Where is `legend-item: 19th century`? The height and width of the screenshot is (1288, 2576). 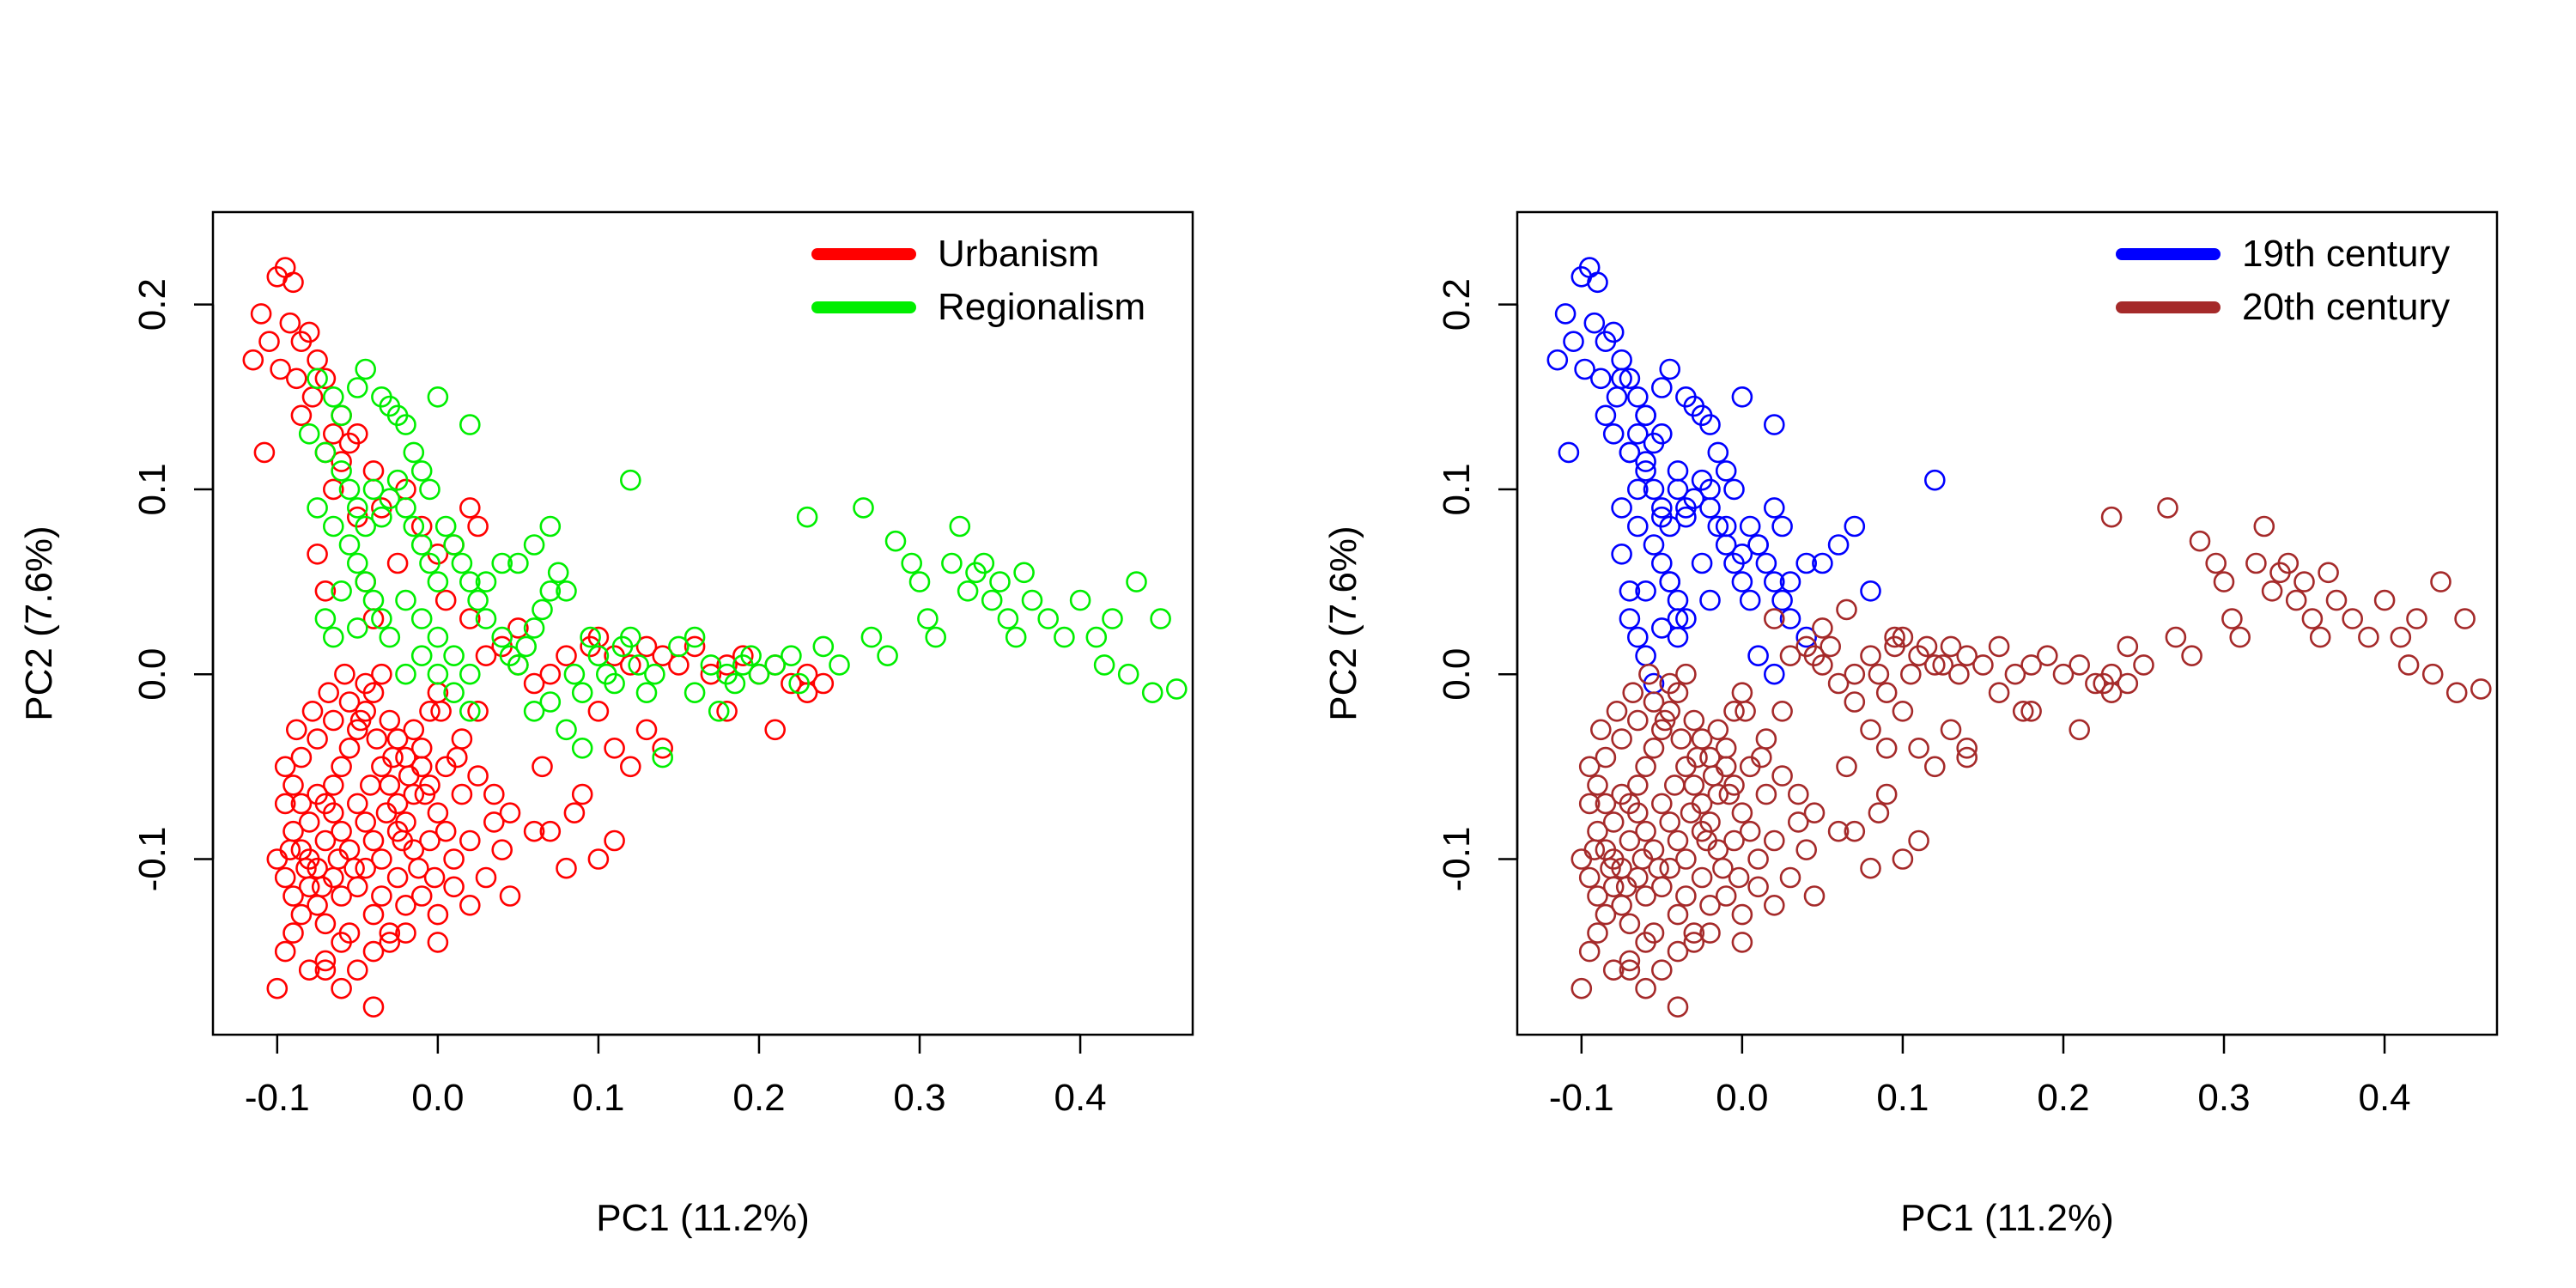
legend-item: 19th century is located at coordinates (2283, 254).